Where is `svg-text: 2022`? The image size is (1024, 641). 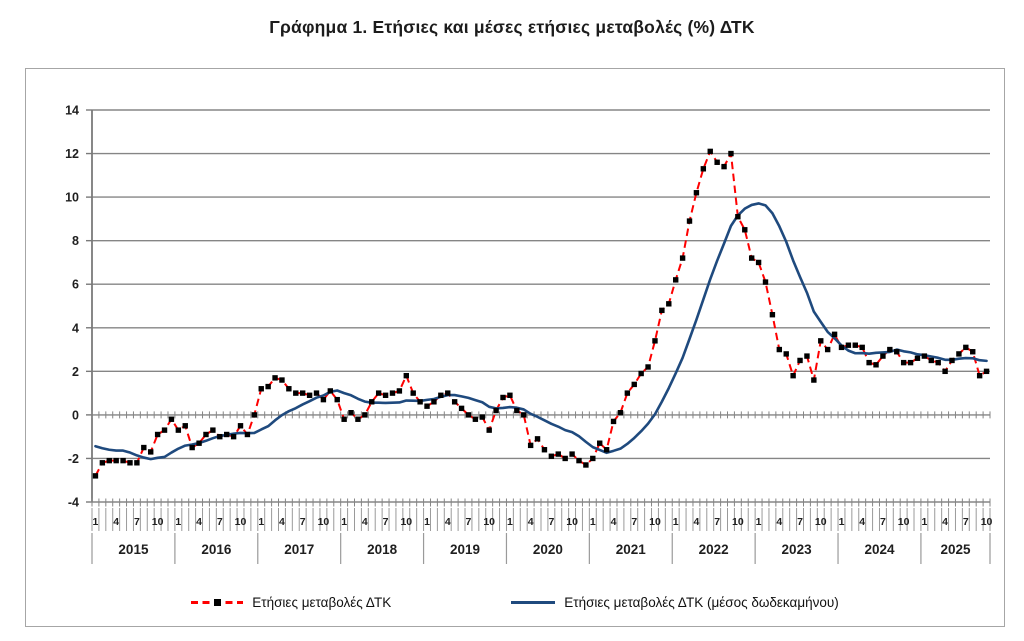
svg-text: 2022 is located at coordinates (714, 549).